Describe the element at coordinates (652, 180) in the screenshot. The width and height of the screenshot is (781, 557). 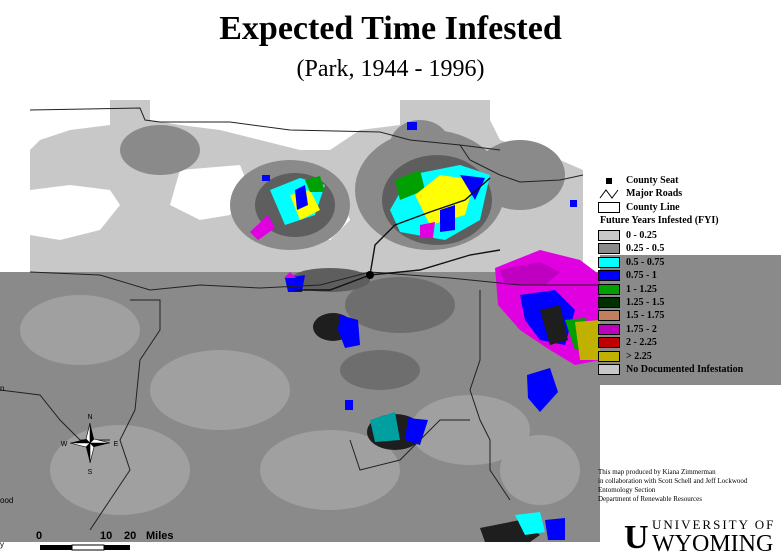
I see `legend-county-seat-label: County Seat` at that location.